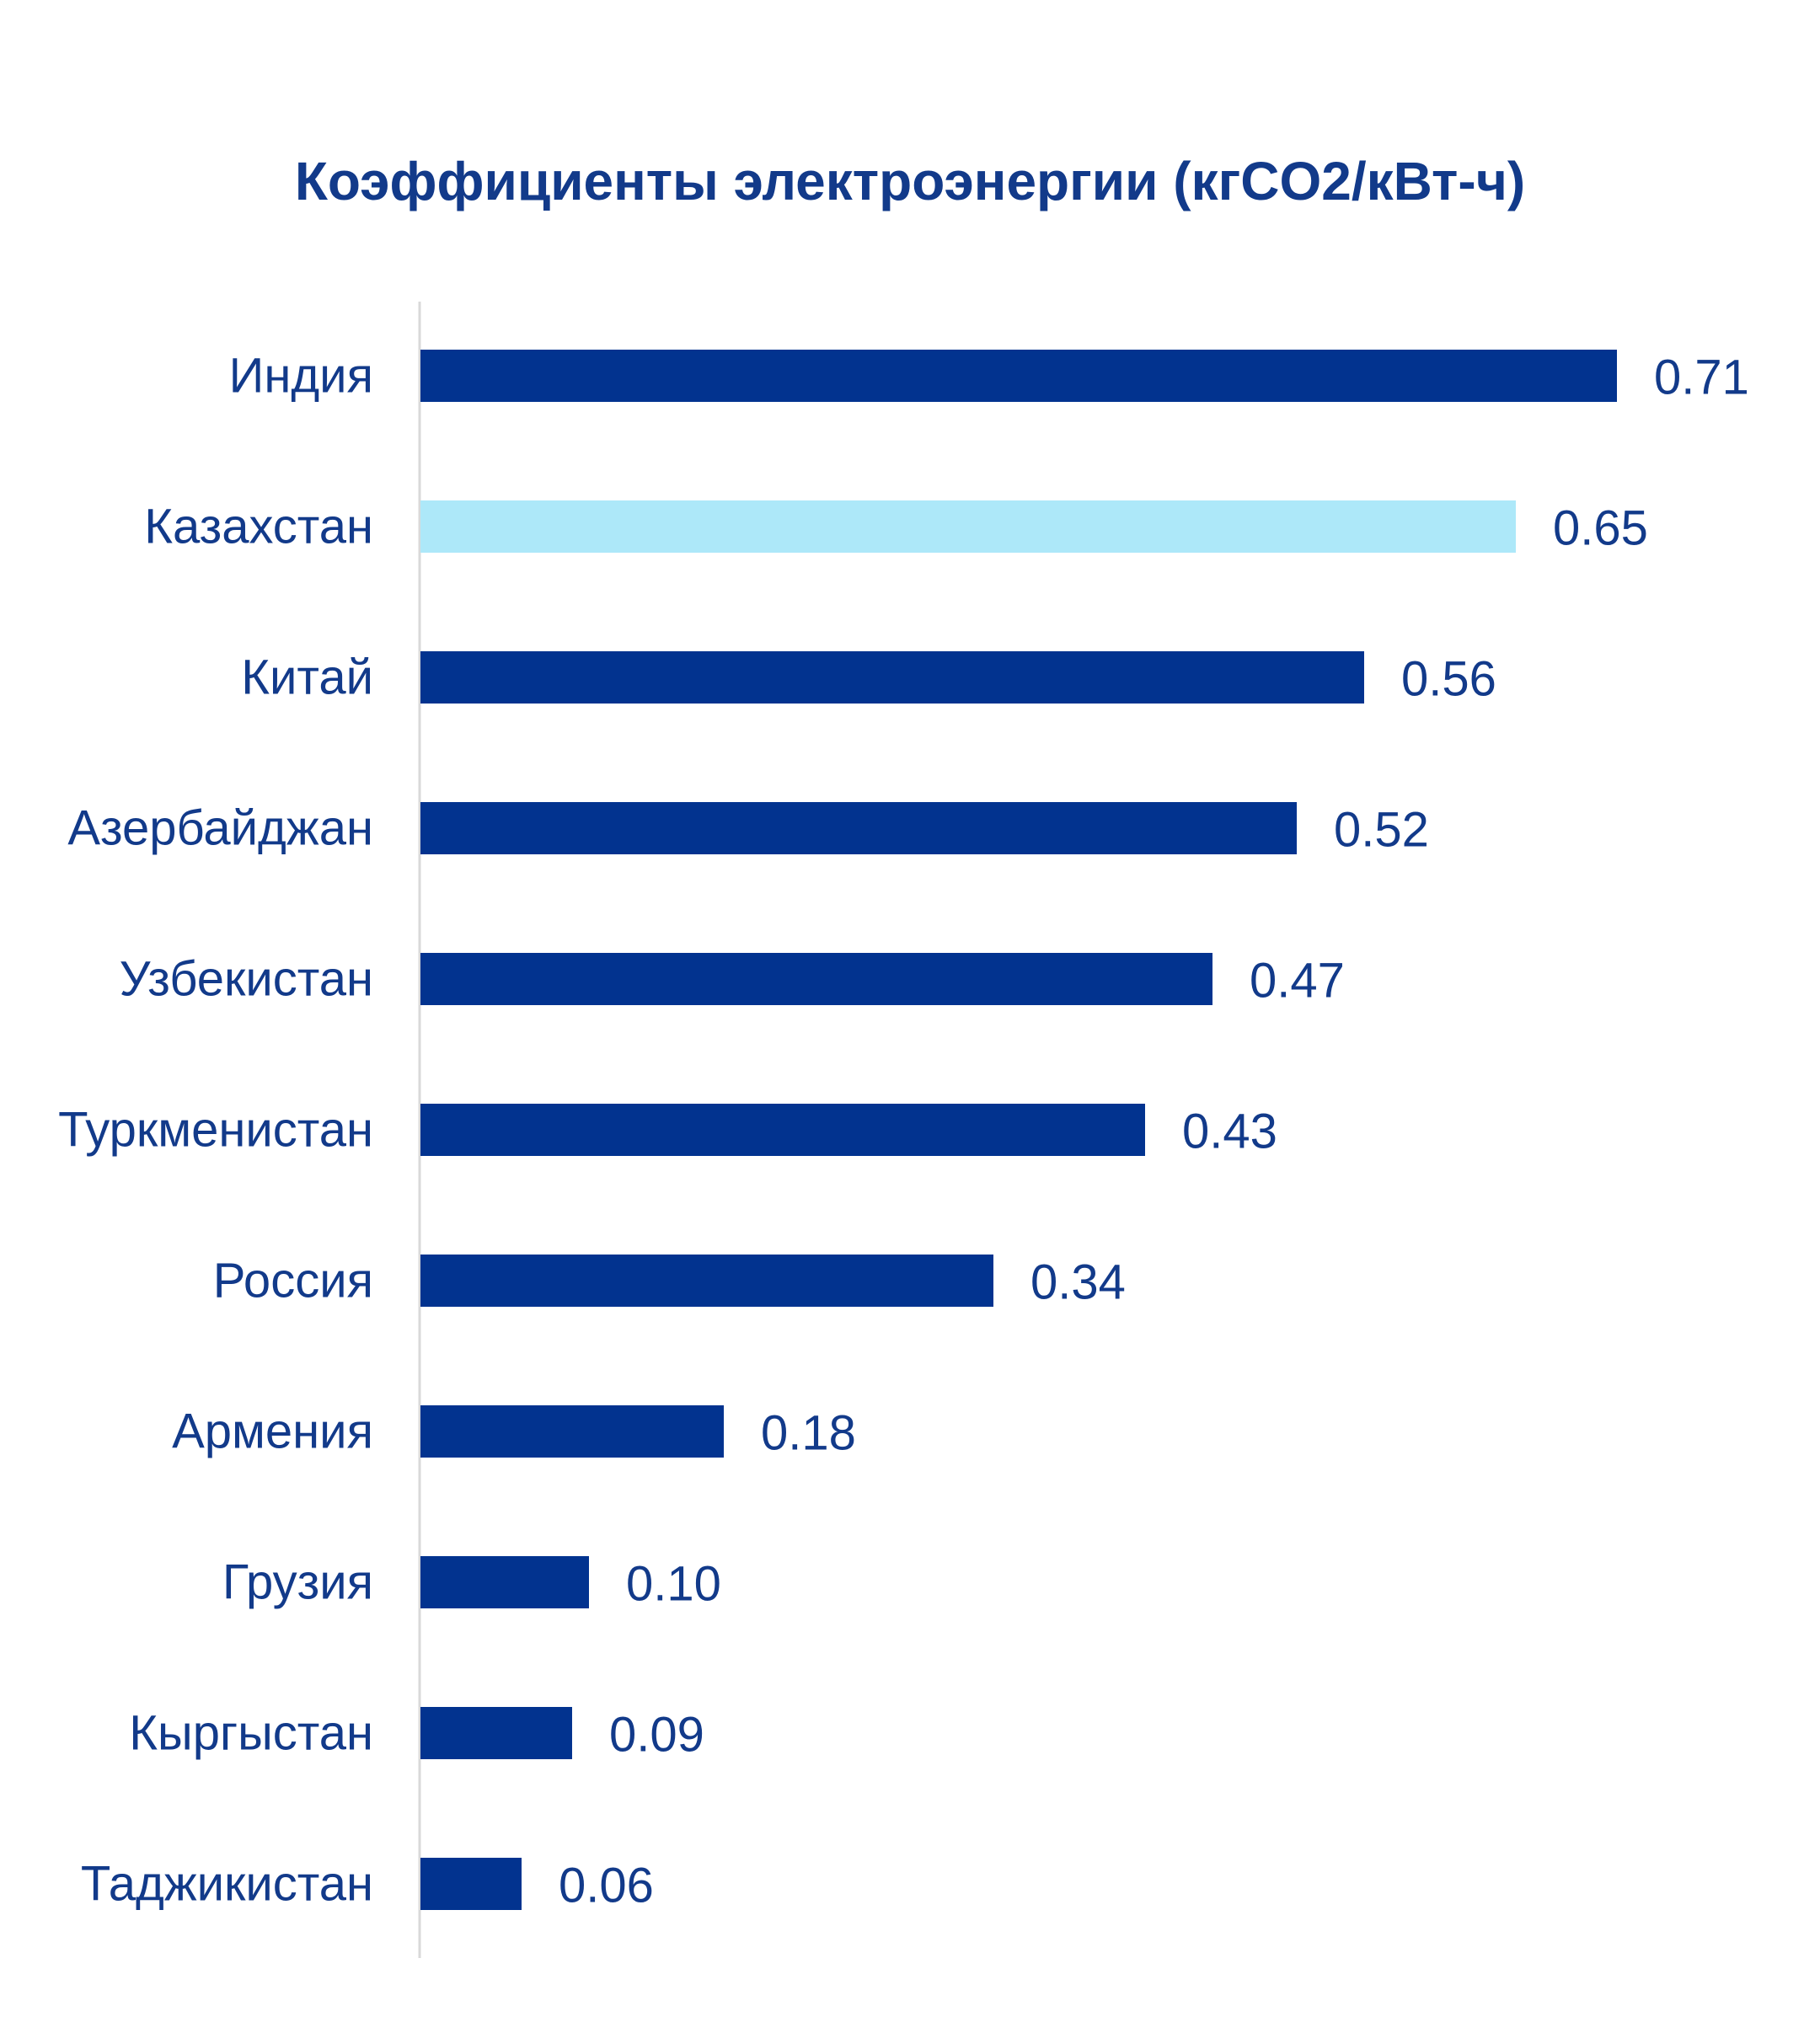 The width and height of the screenshot is (1820, 2017). I want to click on value-label: 0.43, so click(1229, 1132).